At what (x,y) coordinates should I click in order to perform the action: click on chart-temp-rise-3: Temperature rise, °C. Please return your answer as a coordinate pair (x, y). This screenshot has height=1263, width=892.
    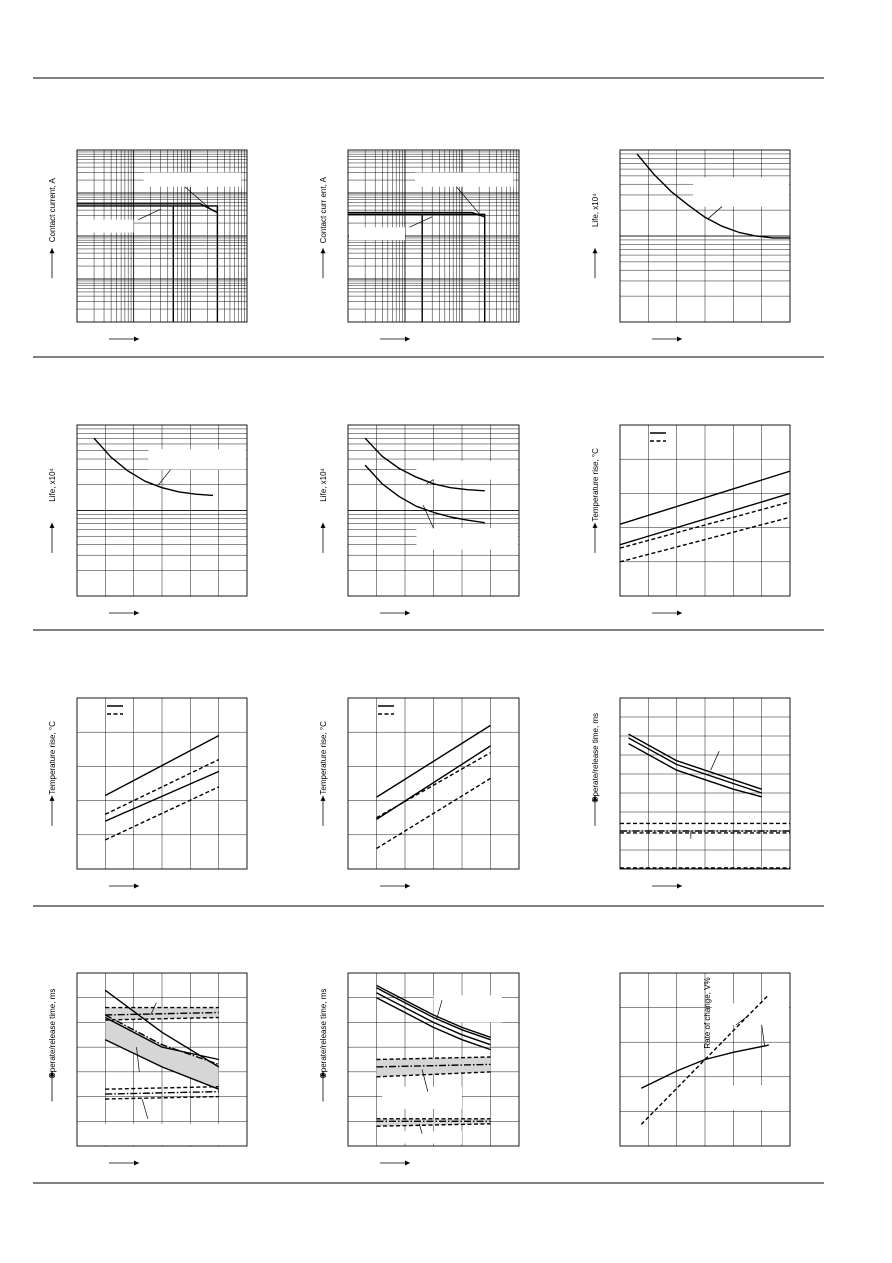
    Looking at the image, I should click on (419, 793).